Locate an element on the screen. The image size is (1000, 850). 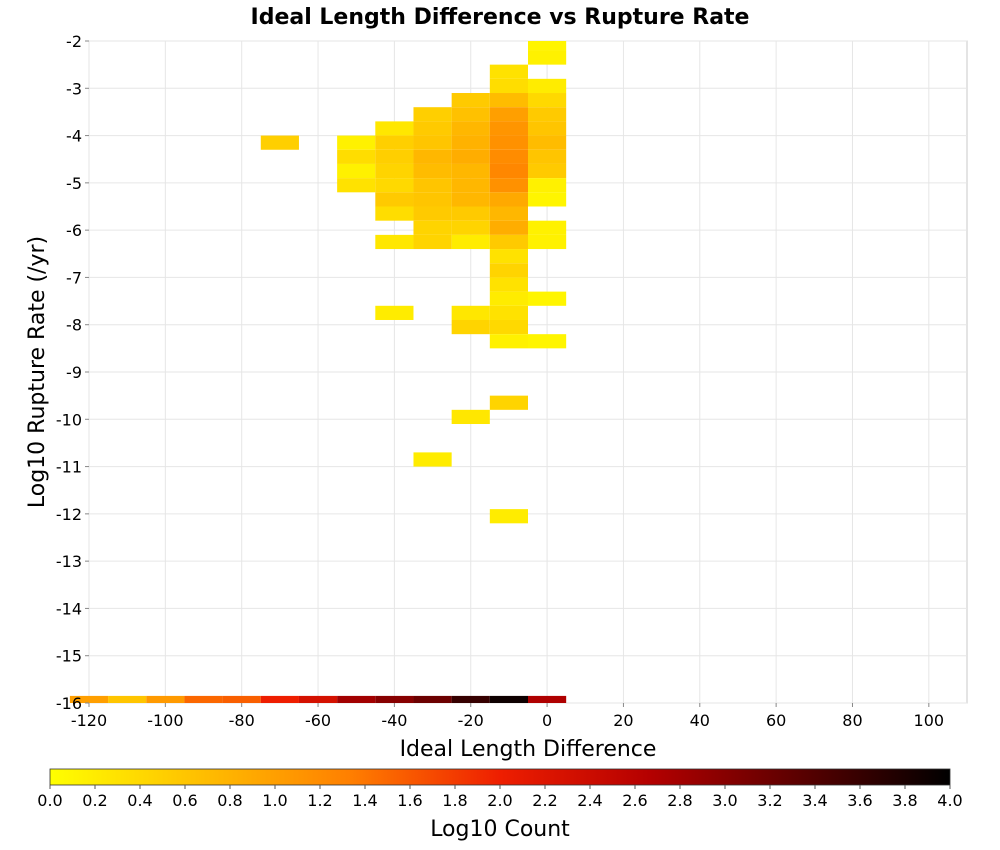
colorbar is located at coordinates (500, 777).